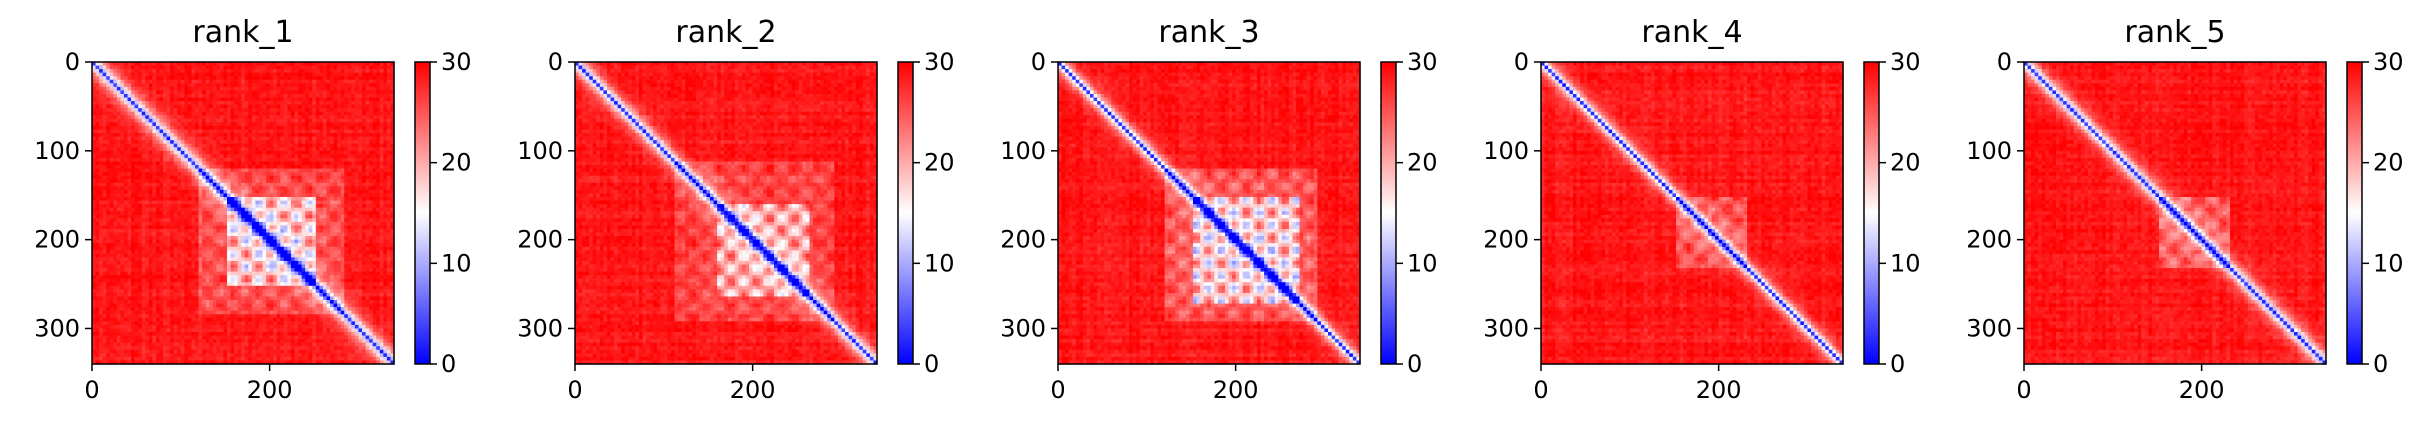 The width and height of the screenshot is (2428, 432). I want to click on panel-title: rank_2, so click(725, 32).